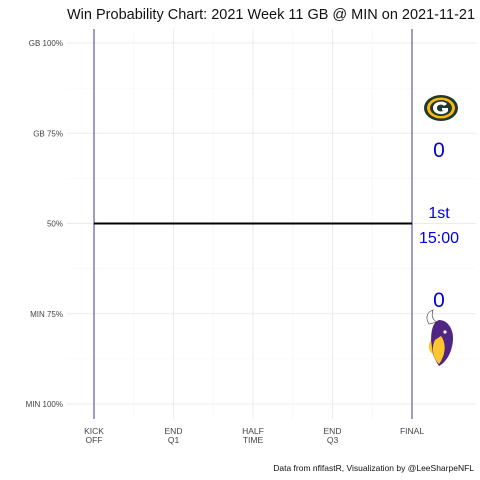  I want to click on x-tick-label: FINAL, so click(412, 431).